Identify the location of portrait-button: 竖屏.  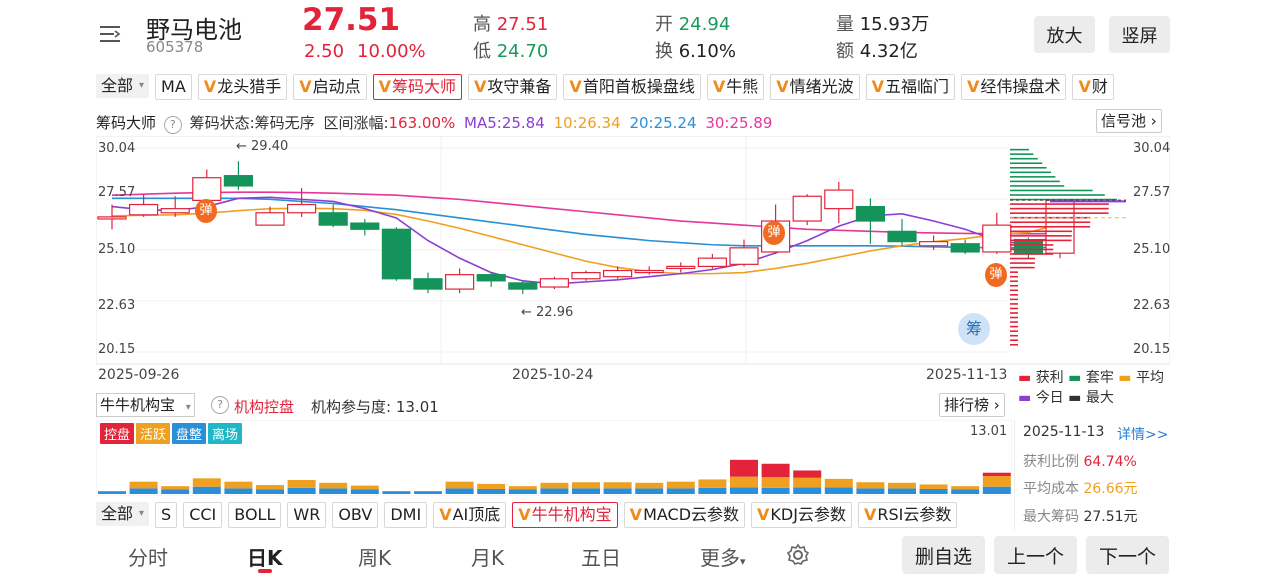
(1139, 34).